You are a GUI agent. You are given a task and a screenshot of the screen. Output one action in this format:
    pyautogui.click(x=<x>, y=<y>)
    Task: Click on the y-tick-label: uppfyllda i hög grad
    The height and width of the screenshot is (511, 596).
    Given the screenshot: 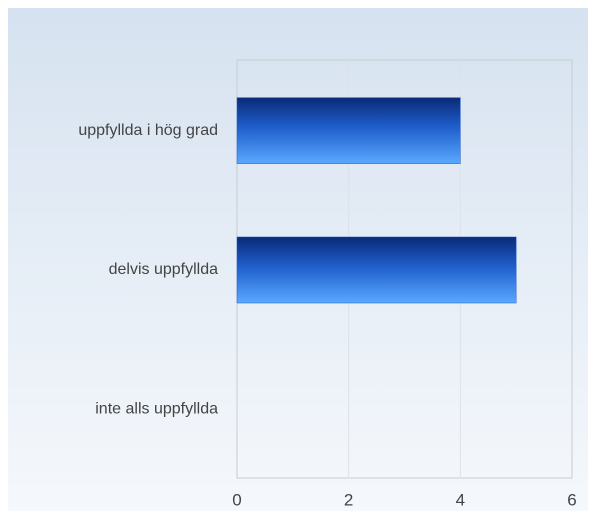 What is the action you would take?
    pyautogui.click(x=148, y=130)
    